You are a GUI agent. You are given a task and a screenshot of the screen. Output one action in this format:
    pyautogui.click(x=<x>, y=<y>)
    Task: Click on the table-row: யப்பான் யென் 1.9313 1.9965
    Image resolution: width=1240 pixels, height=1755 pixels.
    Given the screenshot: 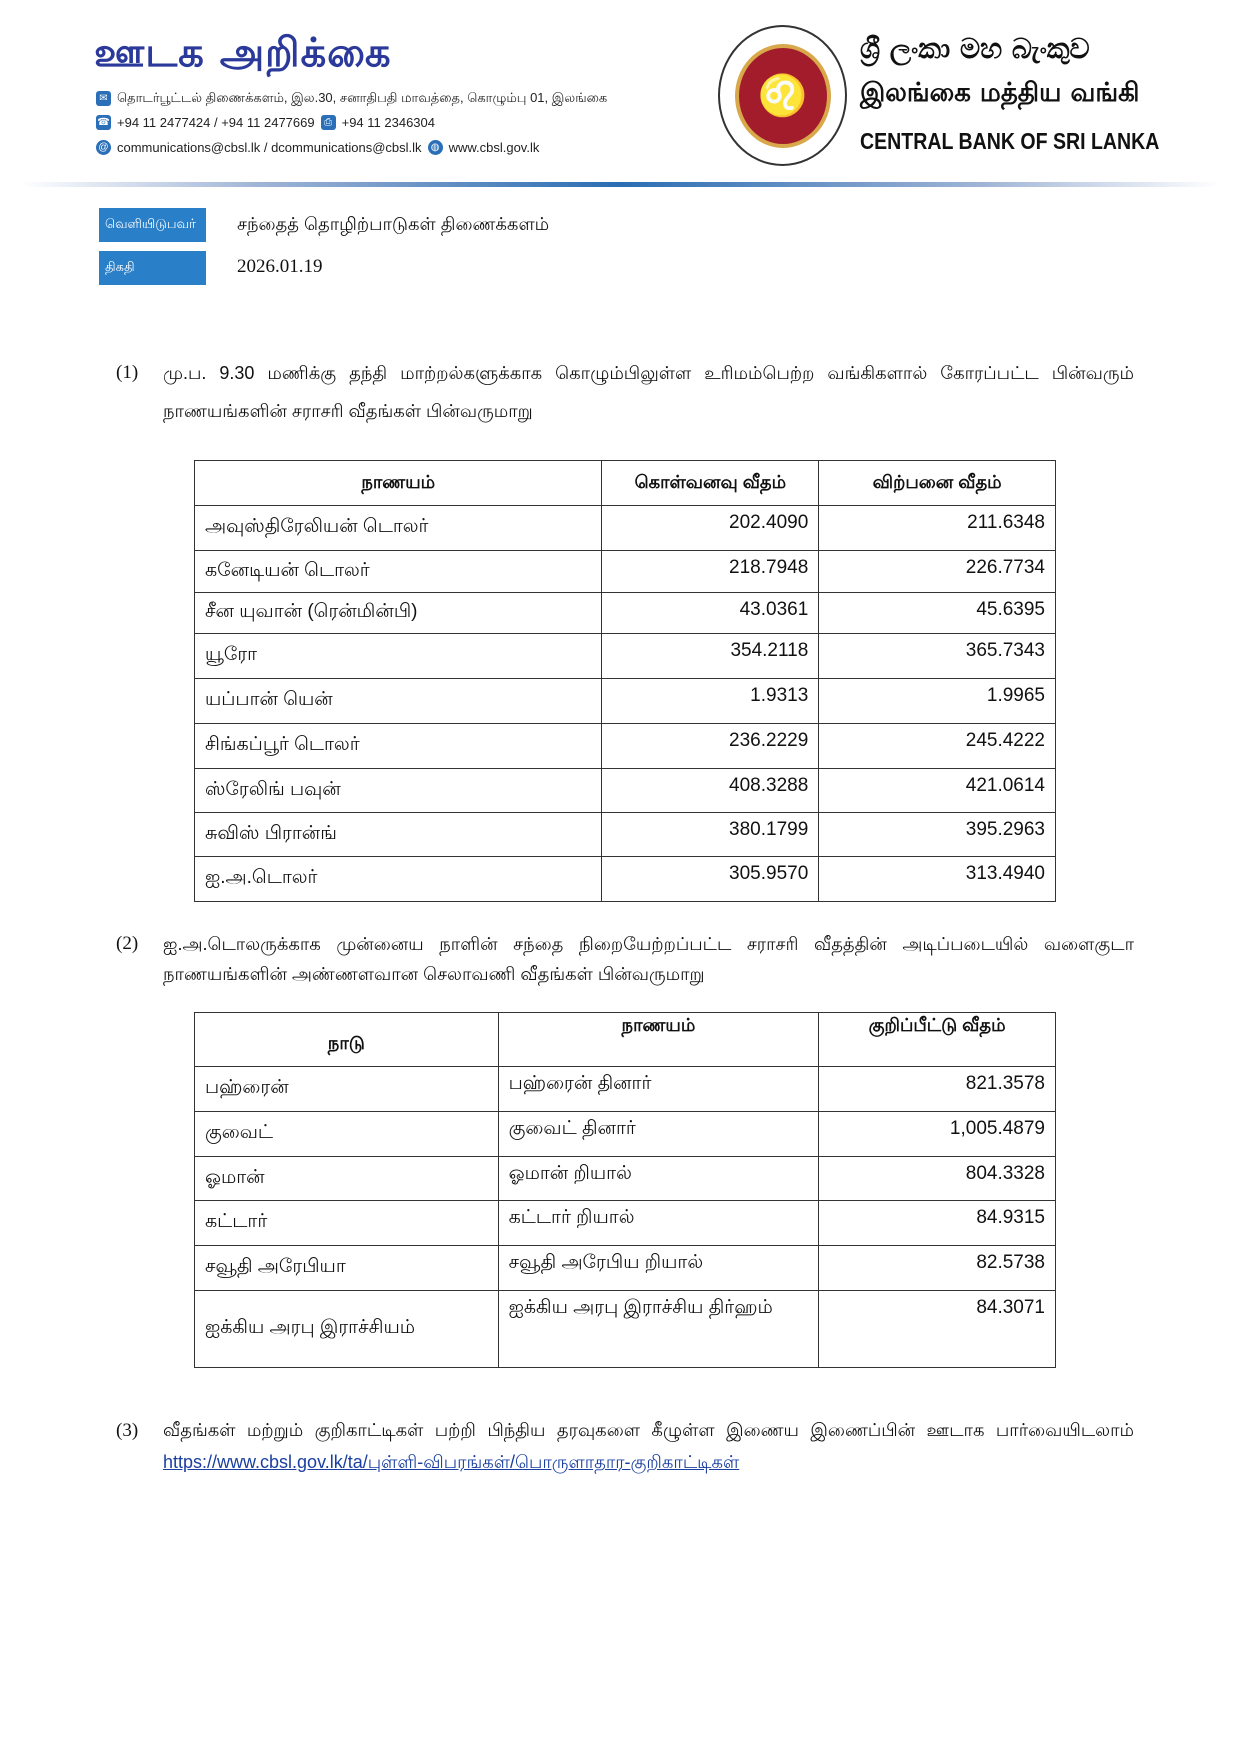 What is the action you would take?
    pyautogui.click(x=624, y=701)
    